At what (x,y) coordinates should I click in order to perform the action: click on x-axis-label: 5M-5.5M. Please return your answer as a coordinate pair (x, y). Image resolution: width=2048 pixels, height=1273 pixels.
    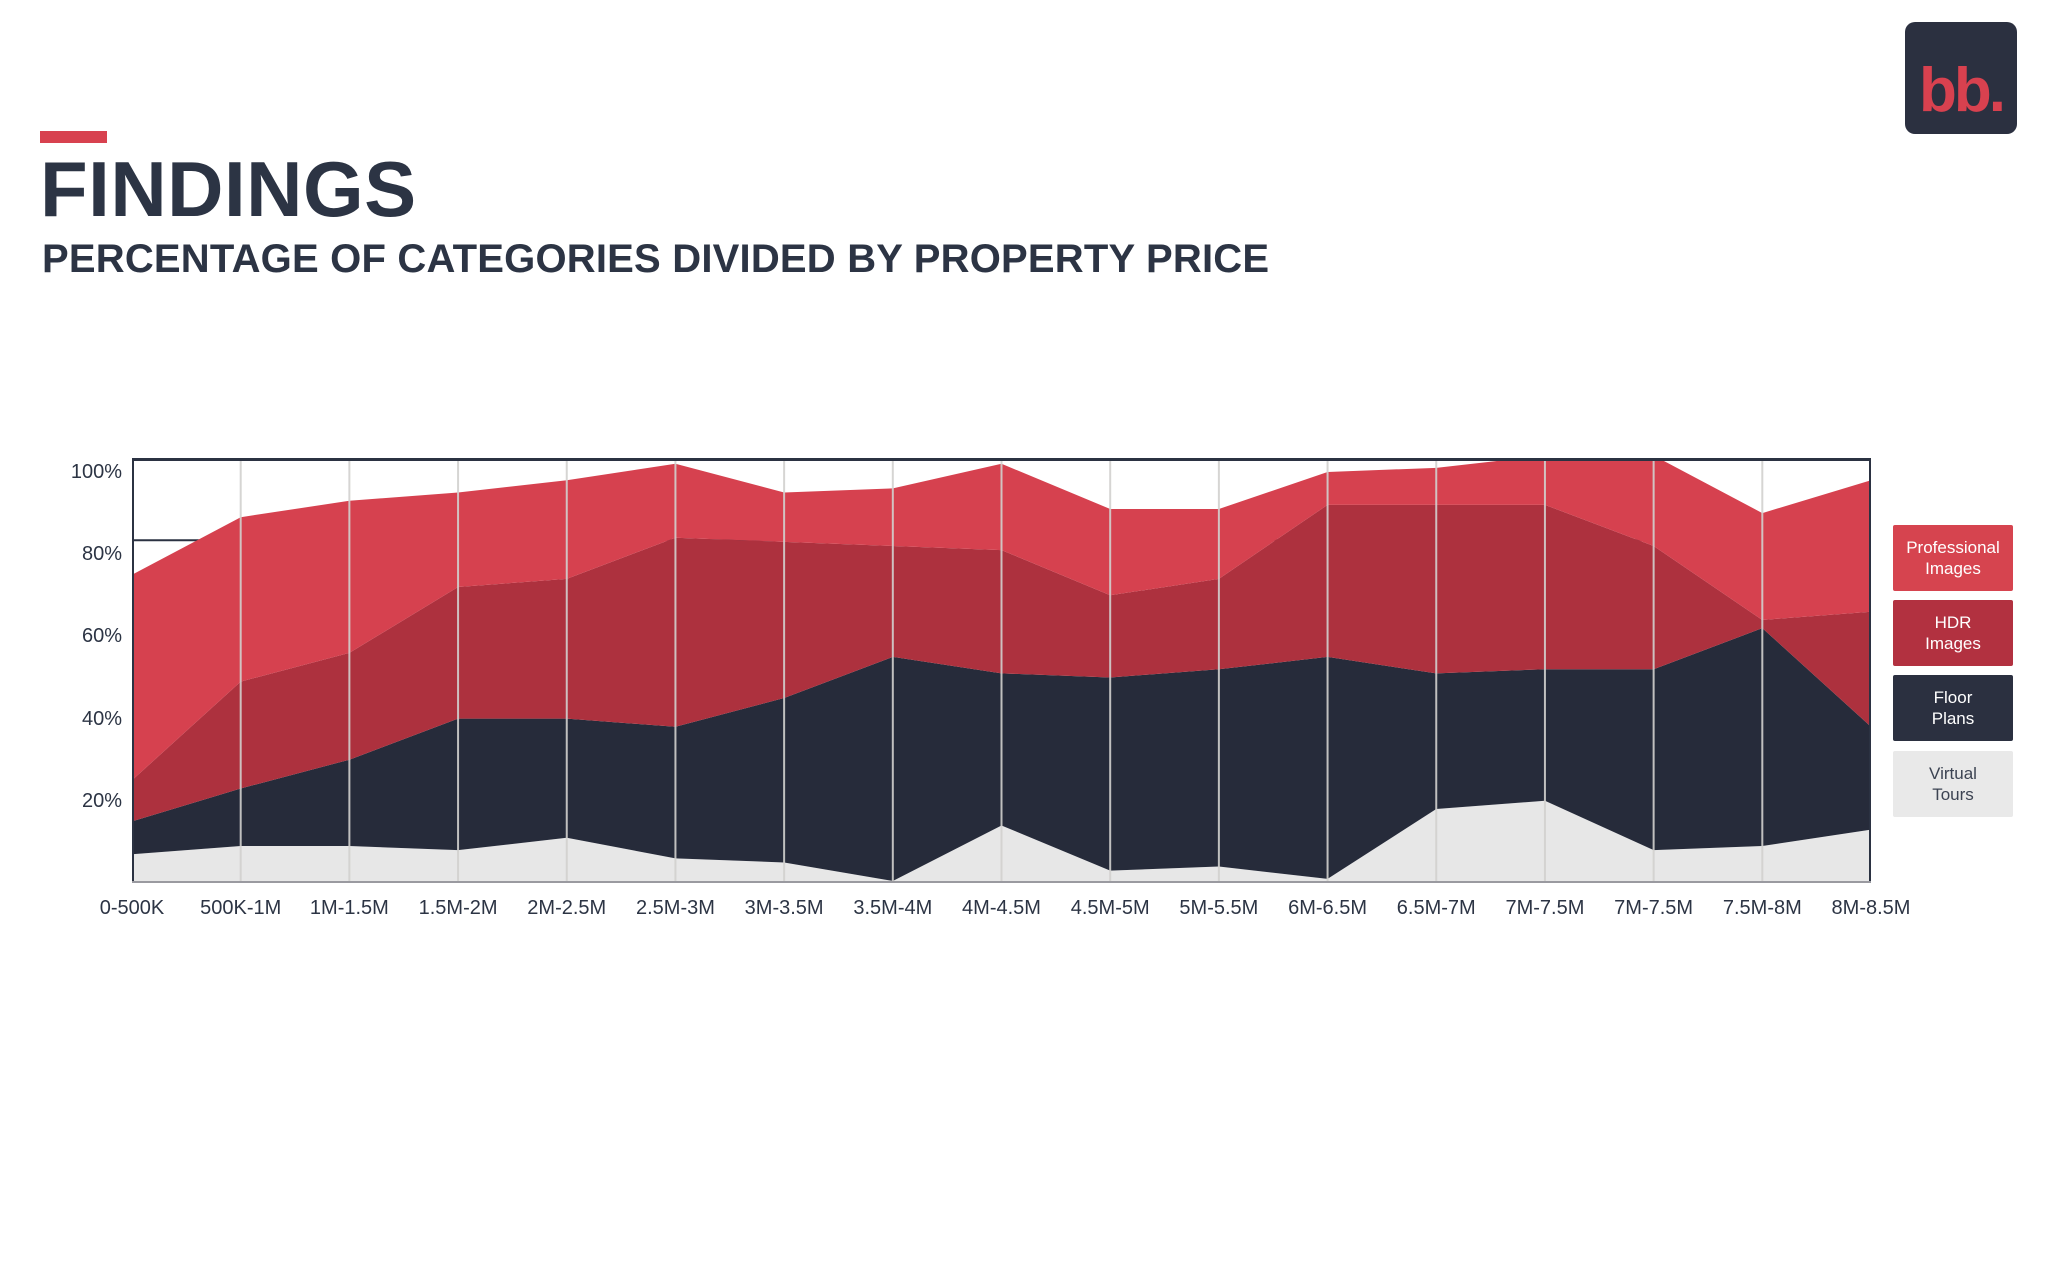
    Looking at the image, I should click on (1219, 908).